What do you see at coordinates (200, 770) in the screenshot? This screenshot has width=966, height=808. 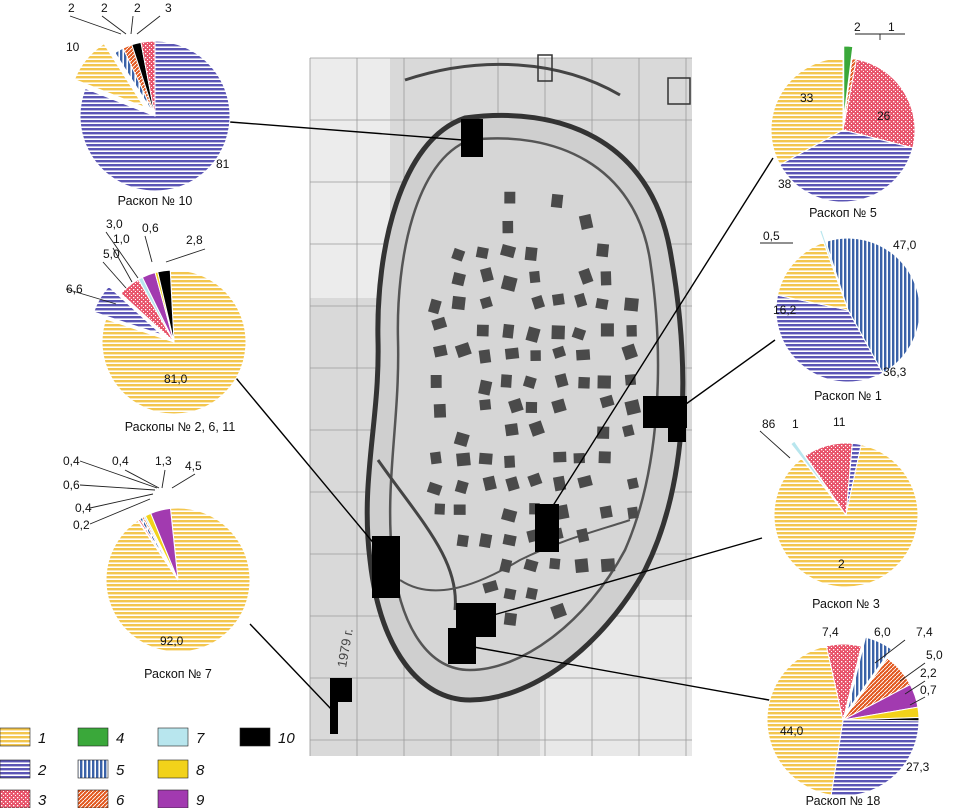 I see `legend-label: 8` at bounding box center [200, 770].